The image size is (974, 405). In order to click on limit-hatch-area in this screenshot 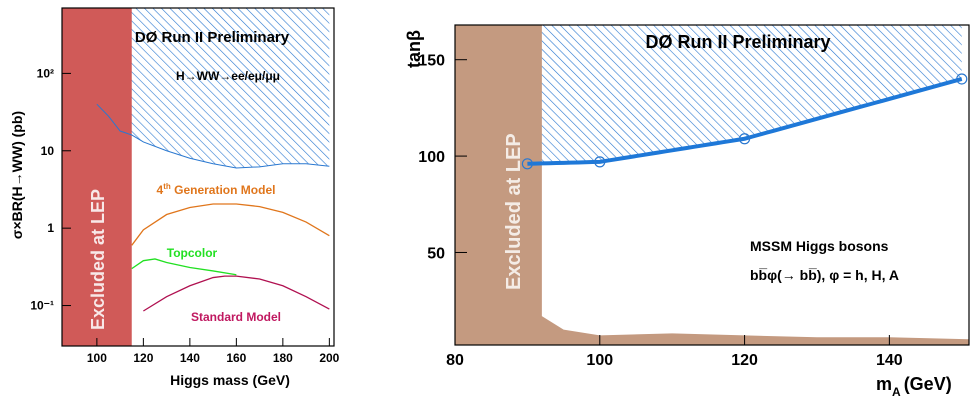, I will do `click(213, 88)`.